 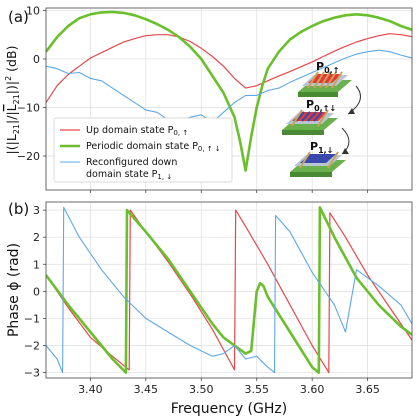 I want to click on x-tick-label-b-5: 3.65, so click(x=367, y=389).